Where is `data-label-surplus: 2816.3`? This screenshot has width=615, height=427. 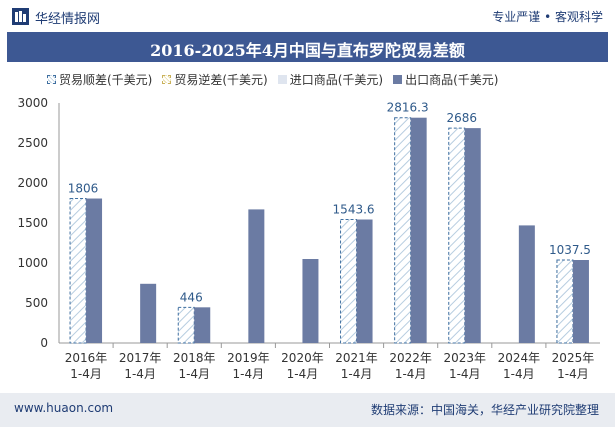 data-label-surplus: 2816.3 is located at coordinates (408, 108).